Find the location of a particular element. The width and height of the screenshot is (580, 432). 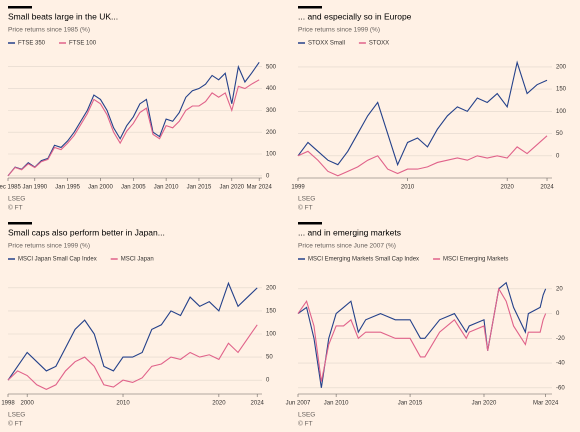

x-tick-label: Jan 2005 is located at coordinates (133, 188).